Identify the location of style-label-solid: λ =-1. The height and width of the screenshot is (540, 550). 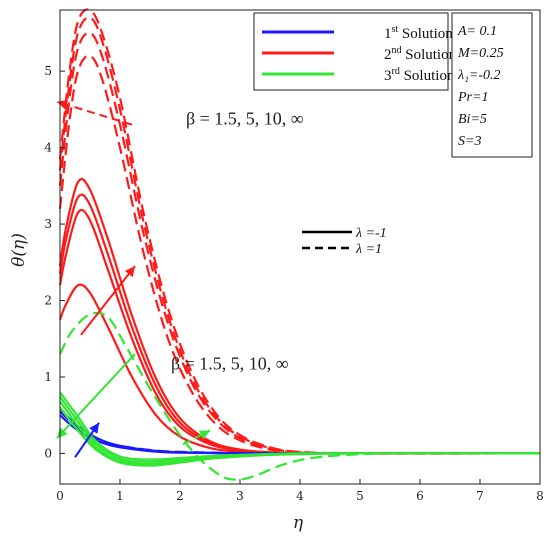
(371, 233).